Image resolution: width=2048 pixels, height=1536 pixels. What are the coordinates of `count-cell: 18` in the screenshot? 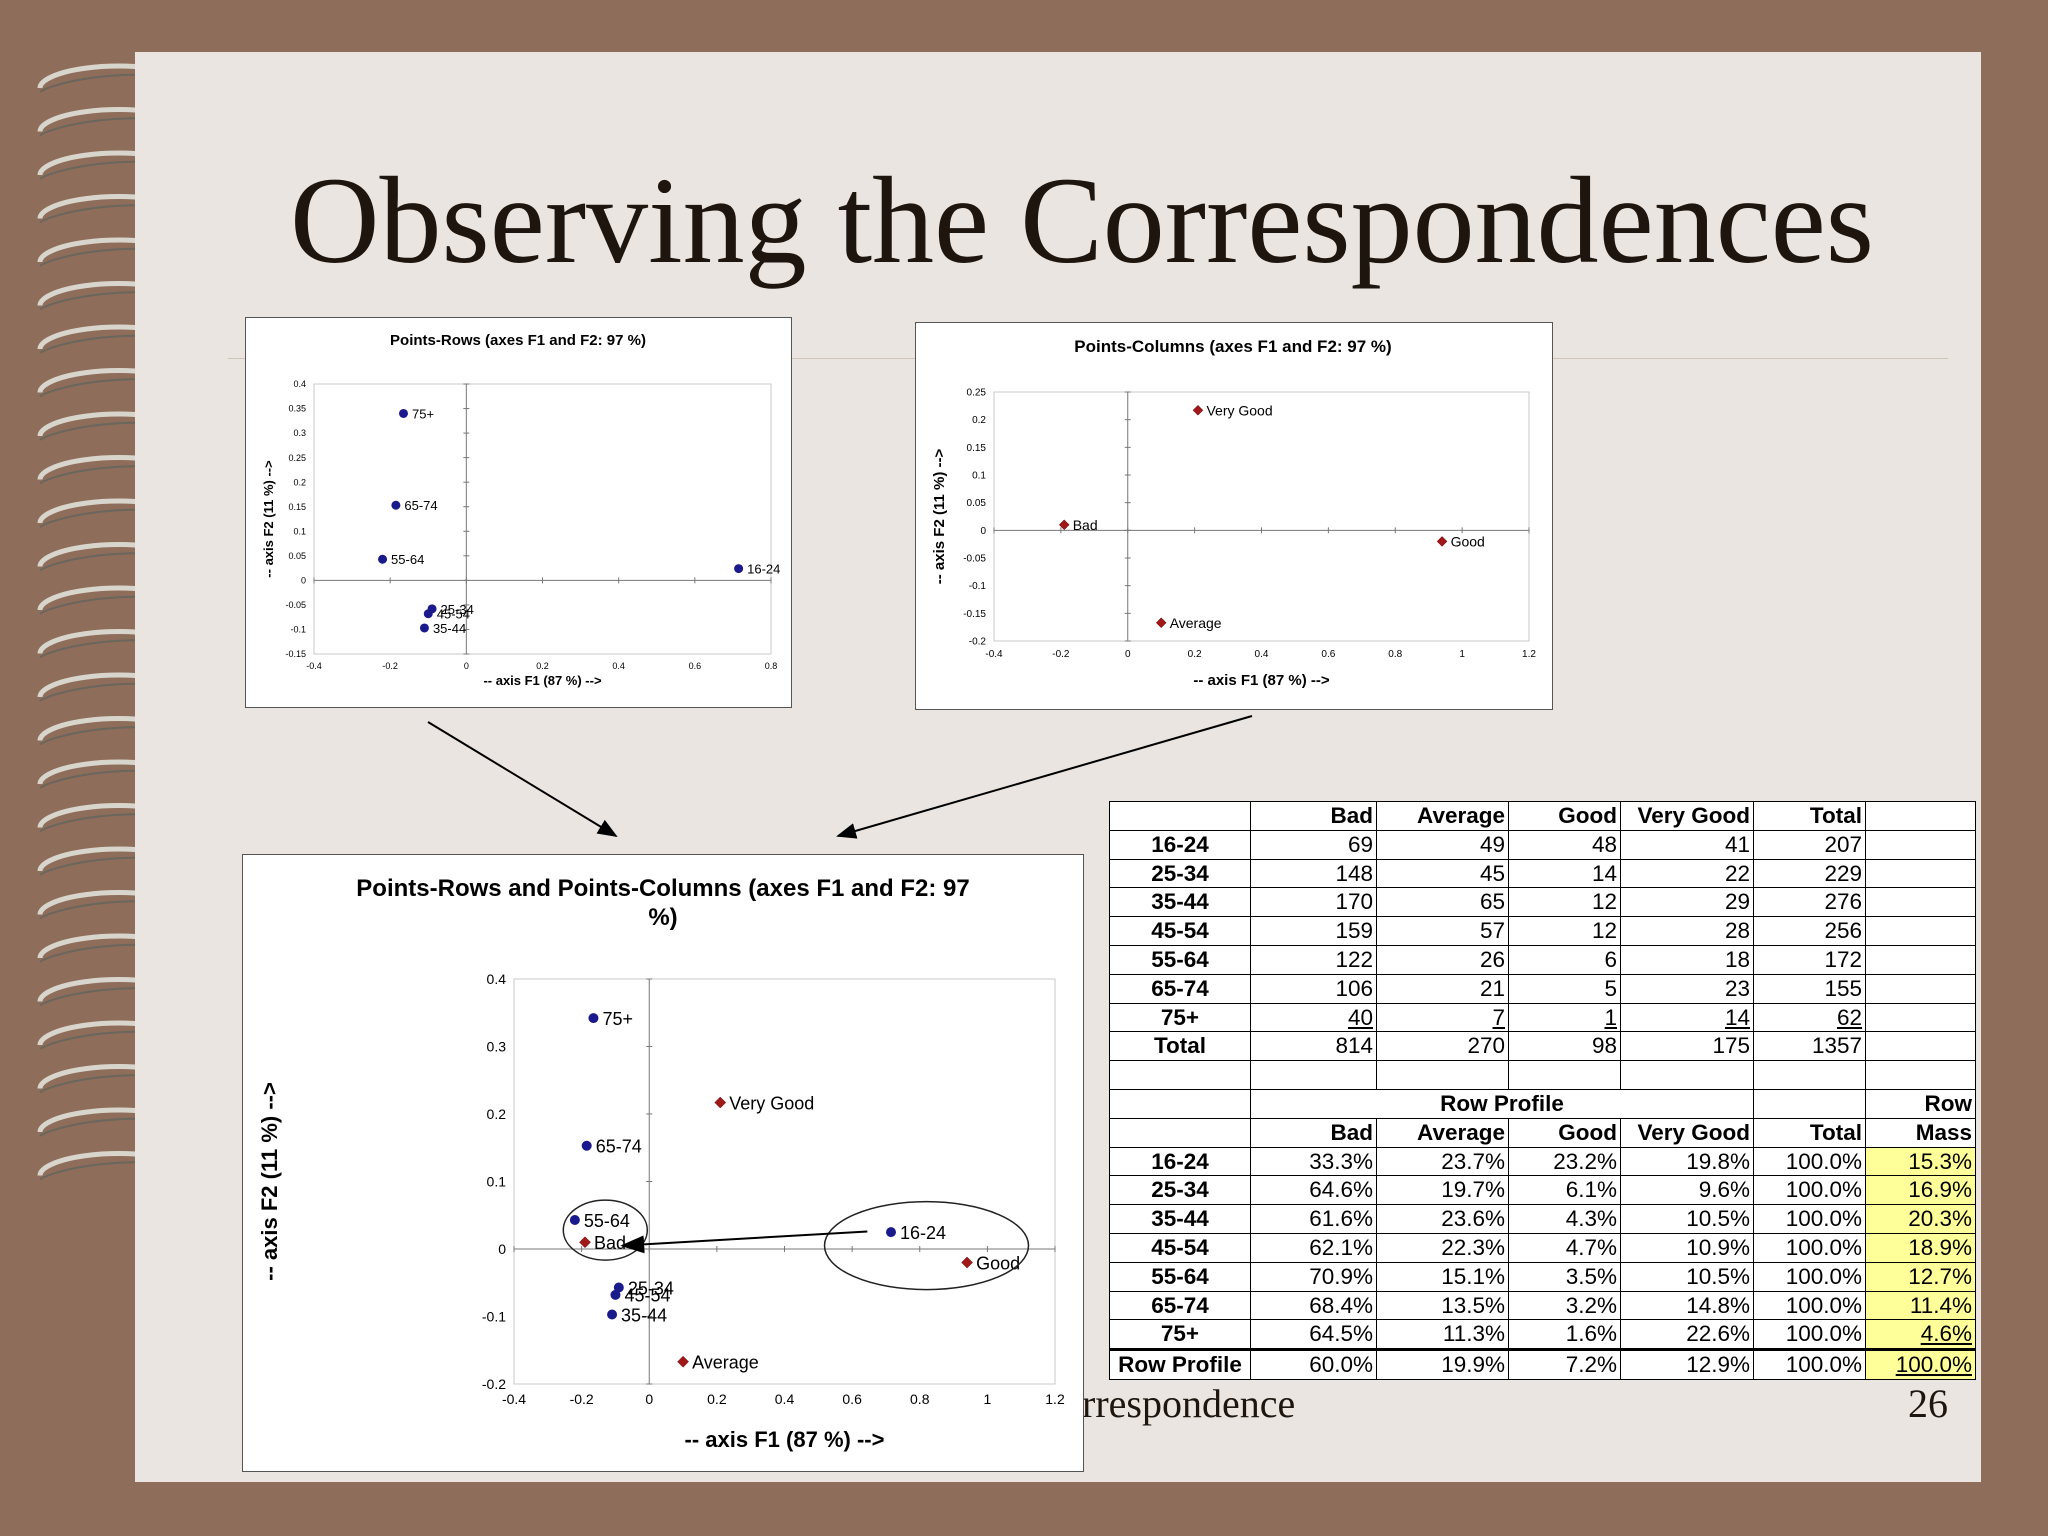 It's located at (1687, 959).